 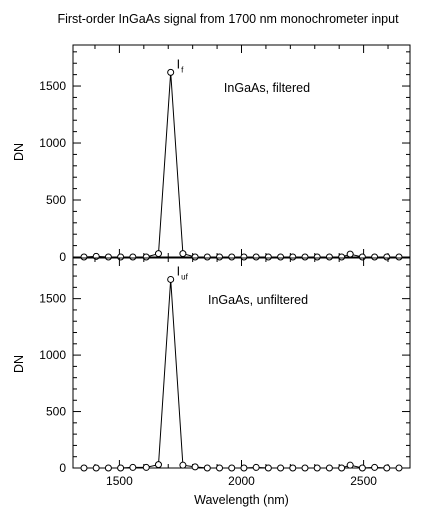 I want to click on peak-label: Iuf, so click(x=183, y=272).